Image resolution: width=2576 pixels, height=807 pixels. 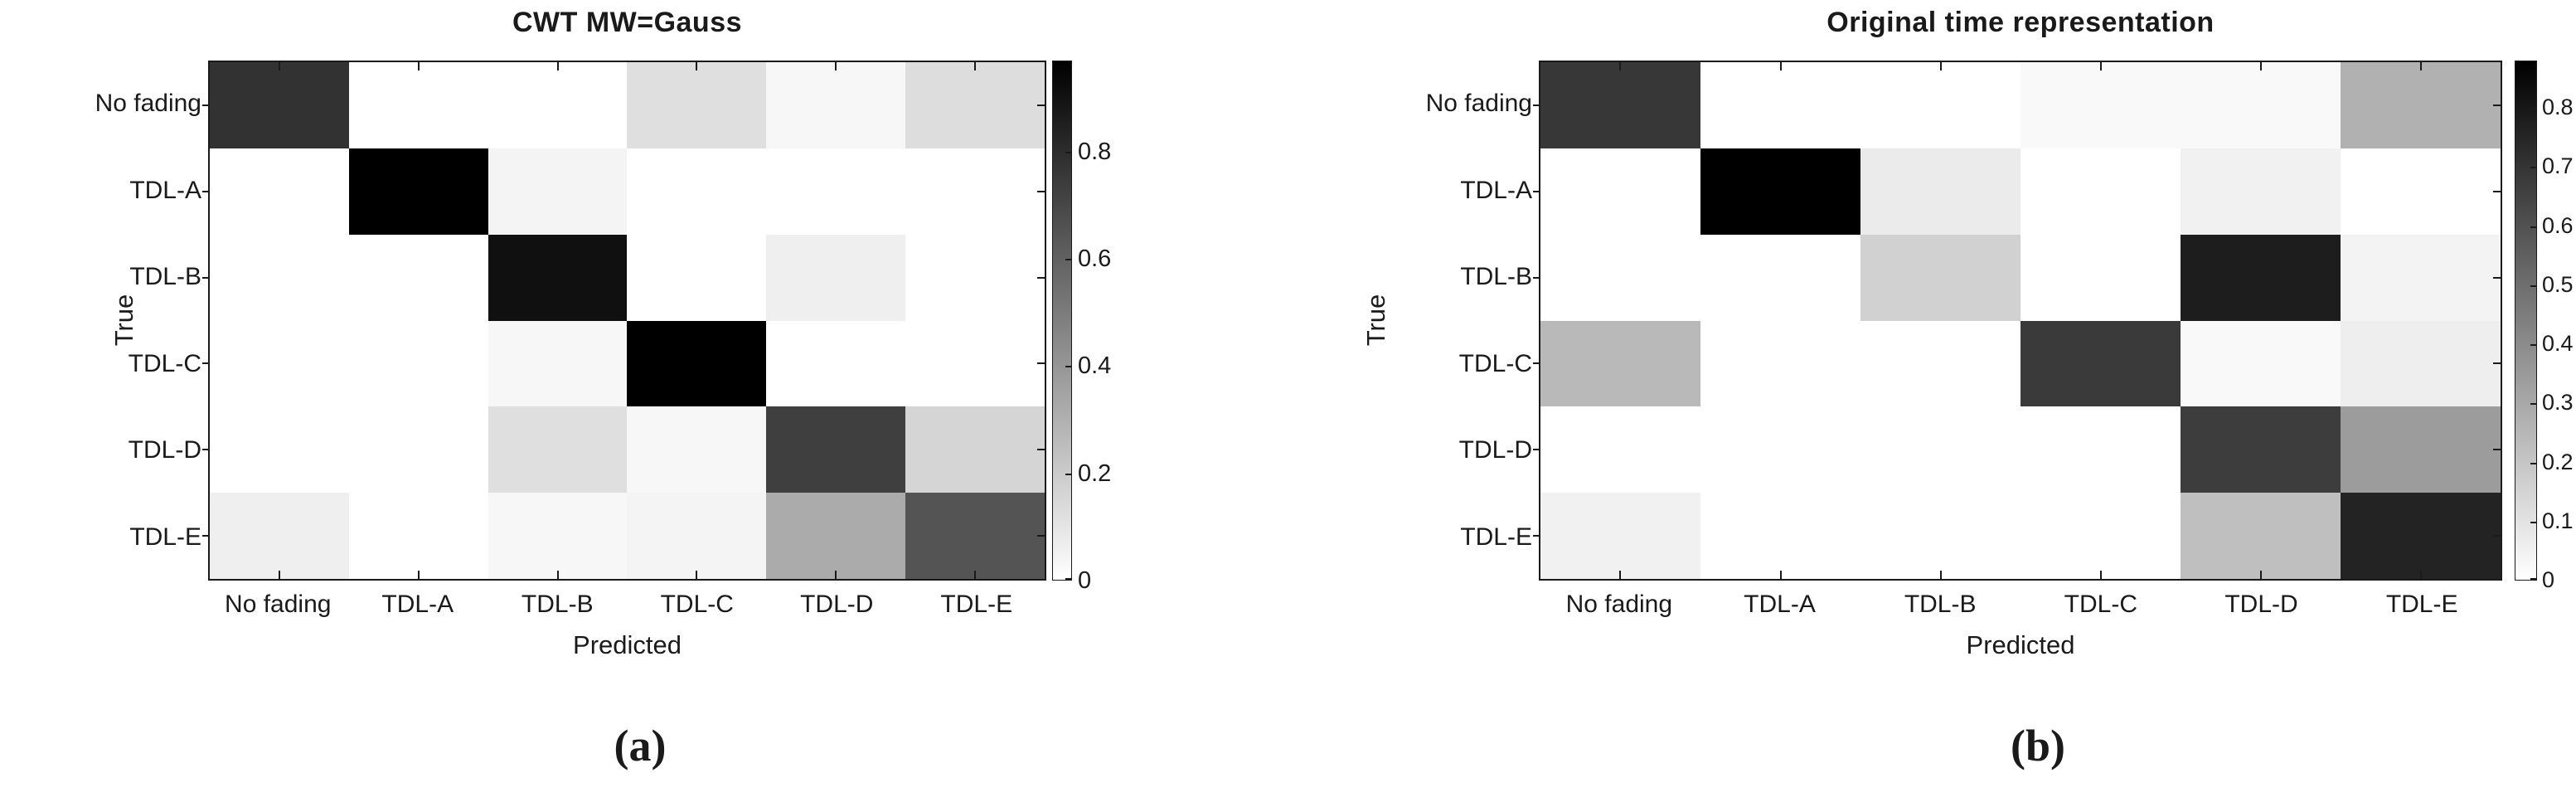 I want to click on panel-b-row-labels: No fading TDL-A TDL-B TDL-C TDL-D TDL-E, so click(x=1431, y=321).